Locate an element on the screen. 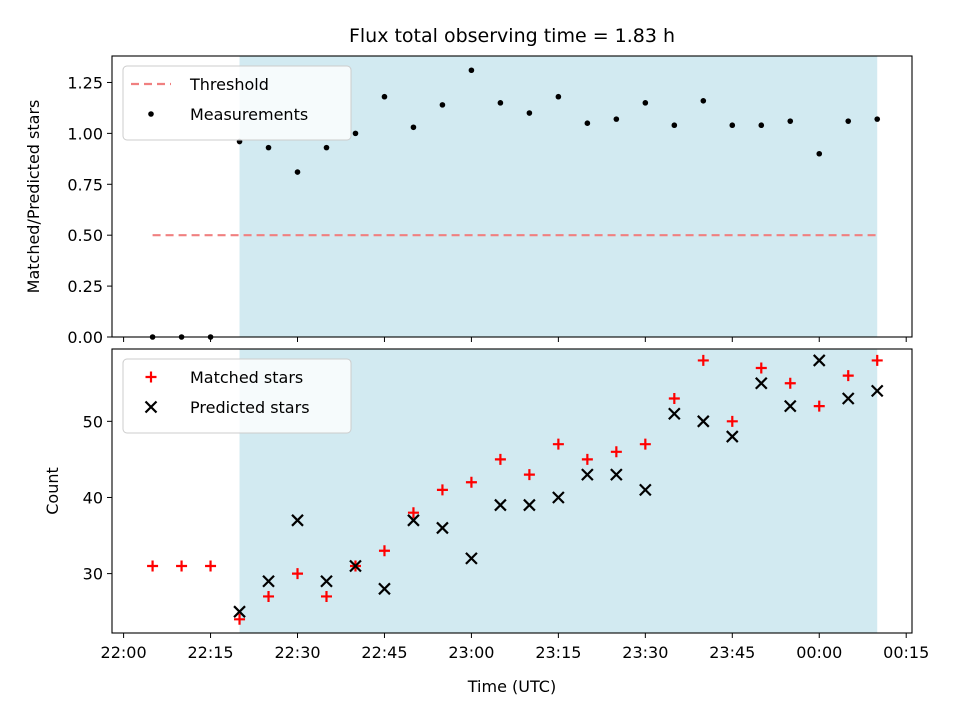  legend-dot-swatch is located at coordinates (151, 114).